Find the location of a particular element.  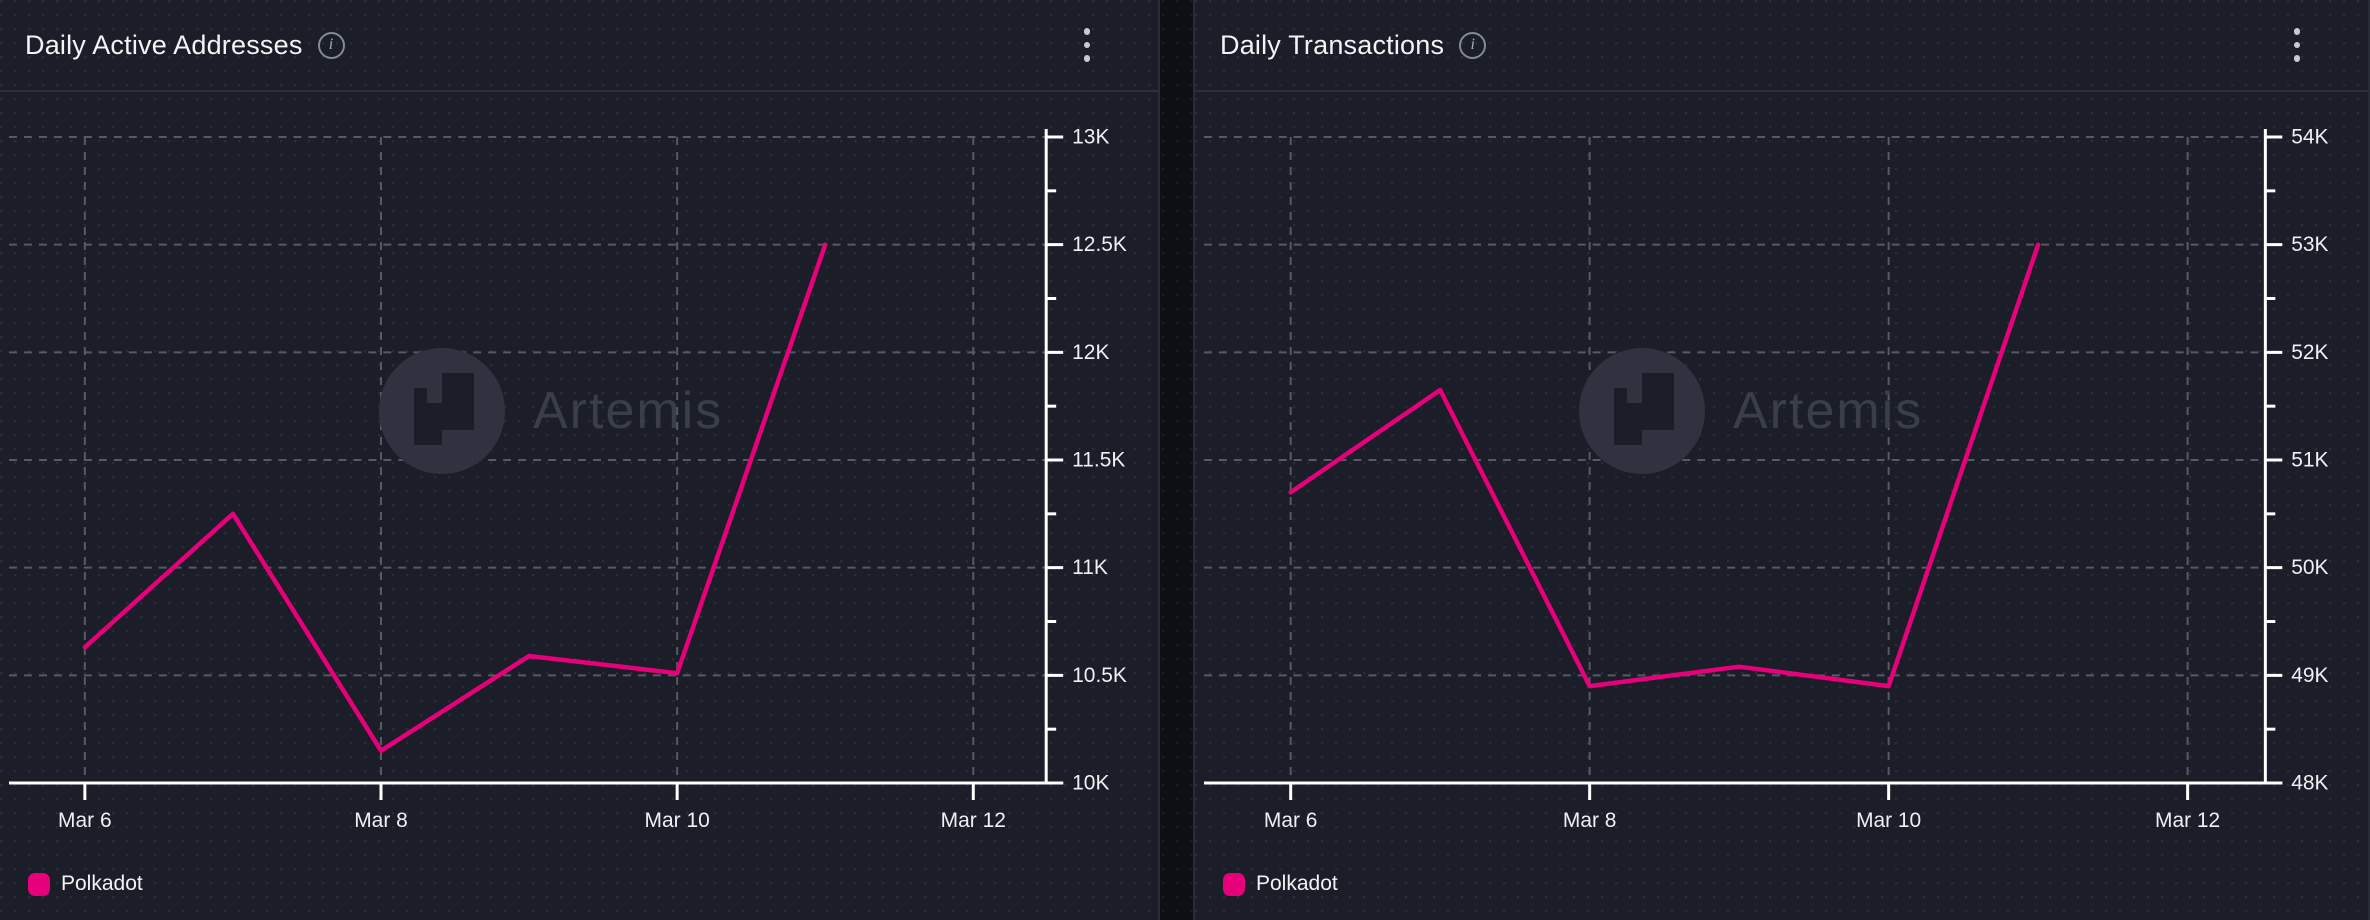

panel-title: Daily Transactions is located at coordinates (1332, 44).